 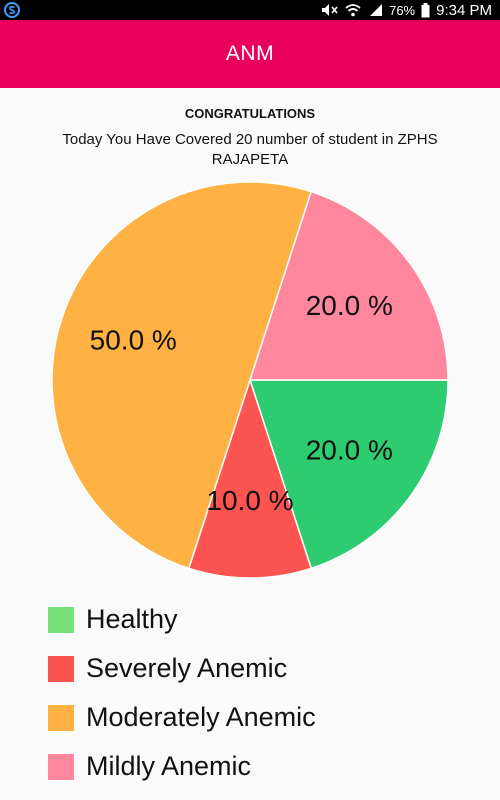 I want to click on legend-label: Severely Anemic, so click(x=187, y=668).